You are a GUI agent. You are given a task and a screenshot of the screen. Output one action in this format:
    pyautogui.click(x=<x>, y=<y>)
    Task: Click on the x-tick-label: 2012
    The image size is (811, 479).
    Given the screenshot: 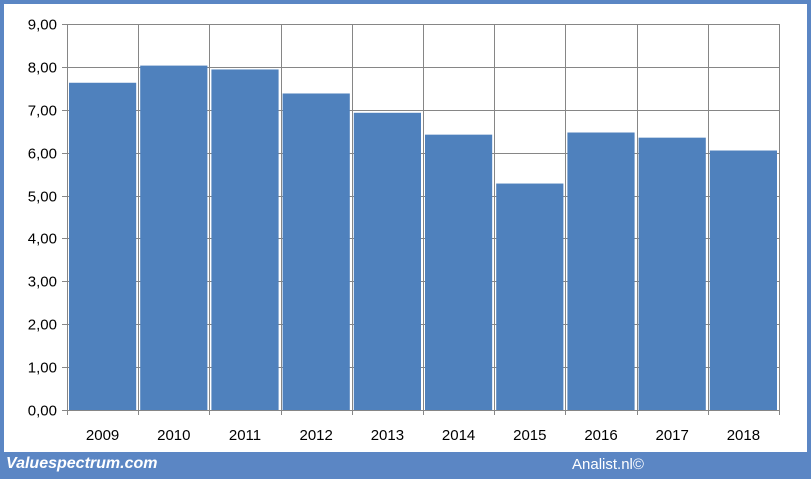 What is the action you would take?
    pyautogui.click(x=316, y=435)
    